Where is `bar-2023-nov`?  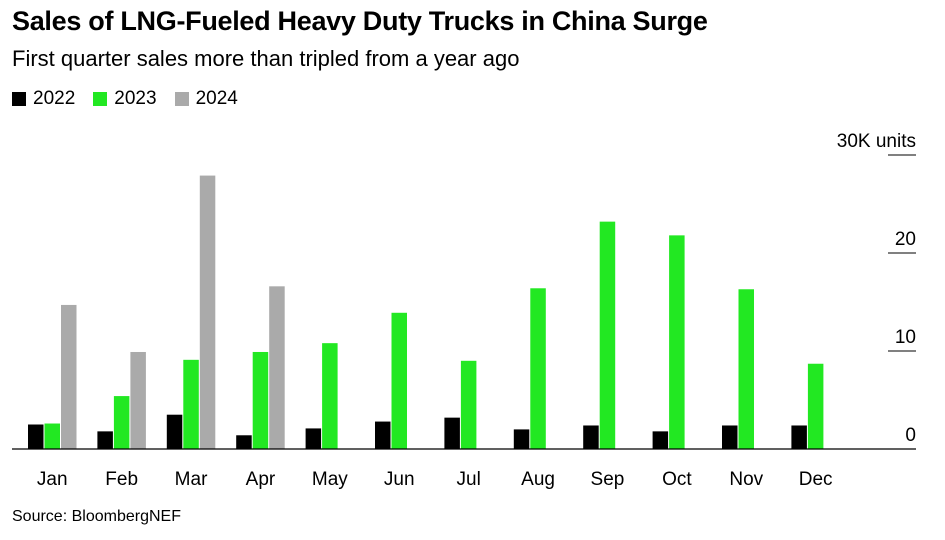
bar-2023-nov is located at coordinates (746, 369).